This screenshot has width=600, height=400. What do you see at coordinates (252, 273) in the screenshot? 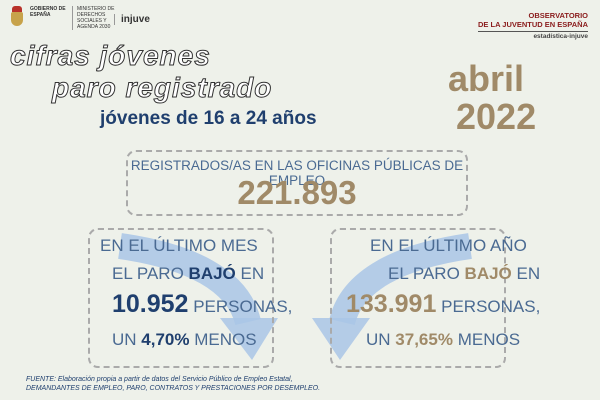
I see `monthly-line2-post: EN` at bounding box center [252, 273].